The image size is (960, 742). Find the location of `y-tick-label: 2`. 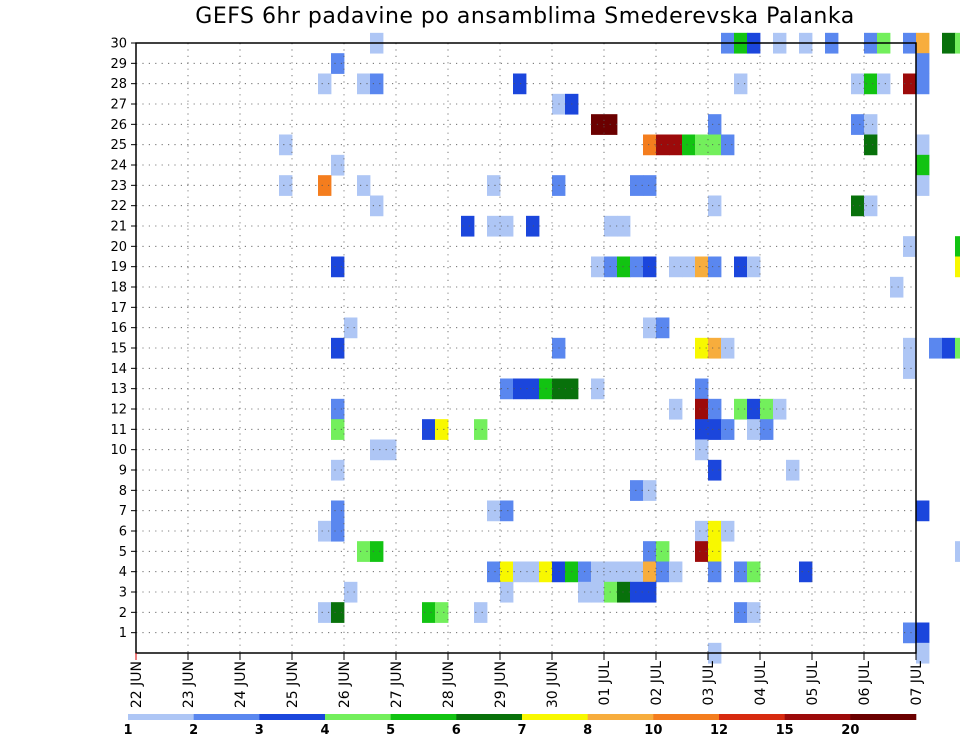

y-tick-label: 2 is located at coordinates (123, 613).